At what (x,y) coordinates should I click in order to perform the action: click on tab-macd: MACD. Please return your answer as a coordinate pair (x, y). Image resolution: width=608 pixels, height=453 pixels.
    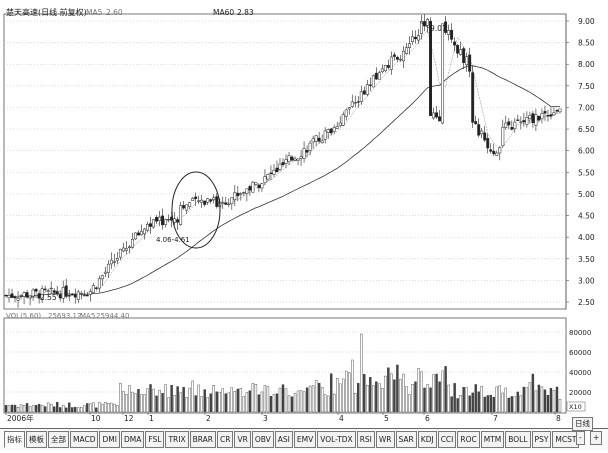
    Looking at the image, I should click on (84, 439).